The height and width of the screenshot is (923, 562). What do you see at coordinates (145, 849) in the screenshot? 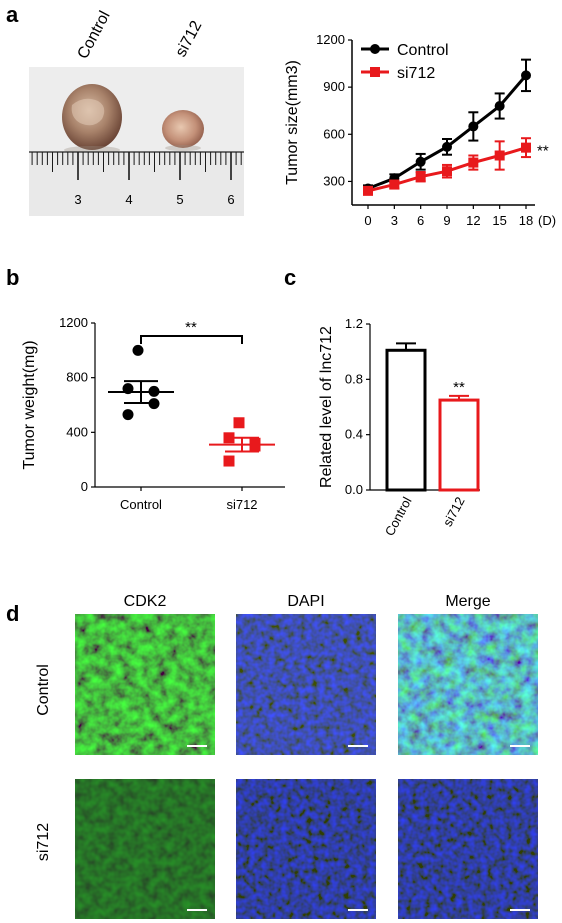
I see `micro-si712-cdk2` at bounding box center [145, 849].